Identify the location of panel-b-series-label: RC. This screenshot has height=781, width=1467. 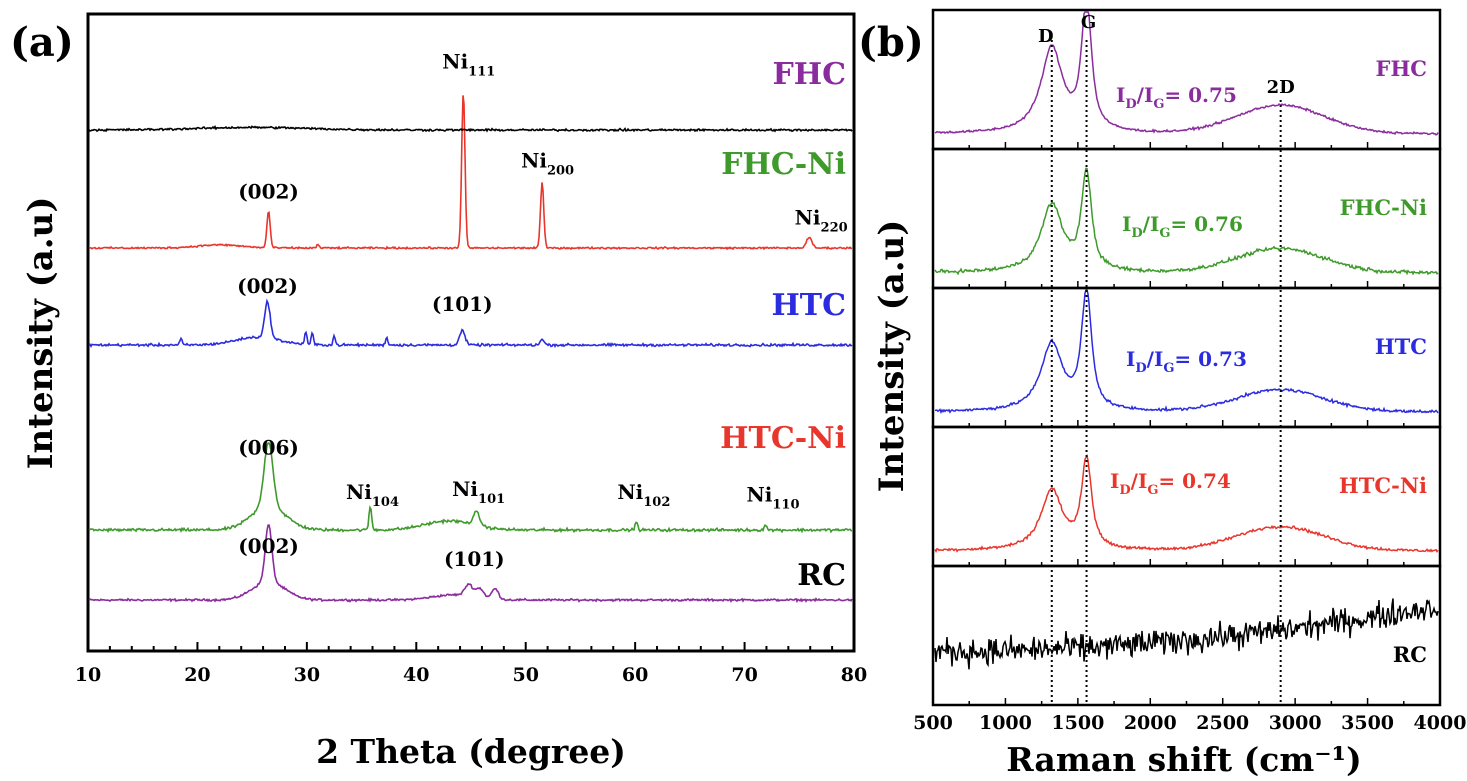
(1410, 654).